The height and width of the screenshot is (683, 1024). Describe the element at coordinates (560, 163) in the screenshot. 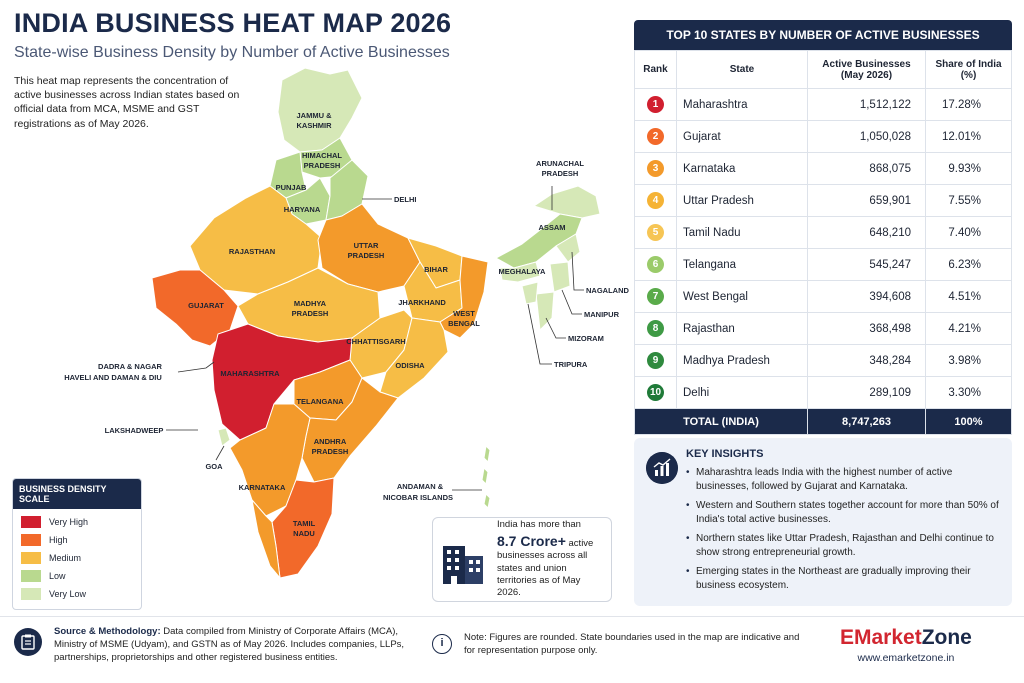

I see `label-arunachal-line1: ARUNACHAL` at that location.